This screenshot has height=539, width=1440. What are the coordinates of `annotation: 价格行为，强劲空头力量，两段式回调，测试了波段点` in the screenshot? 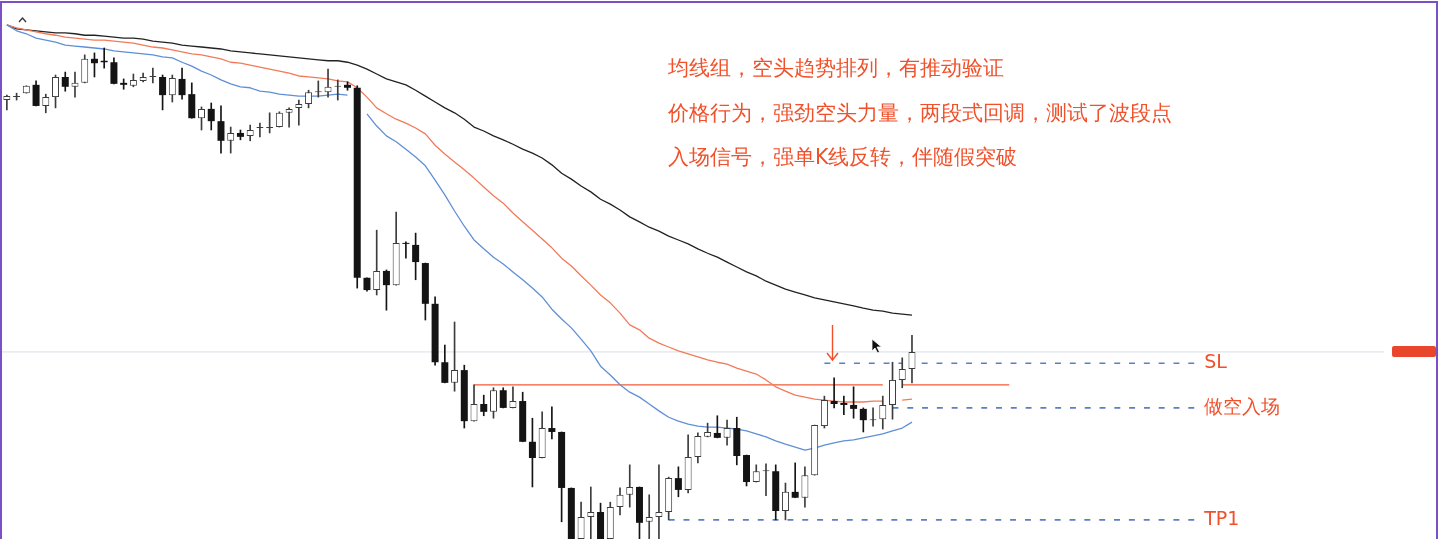 It's located at (920, 112).